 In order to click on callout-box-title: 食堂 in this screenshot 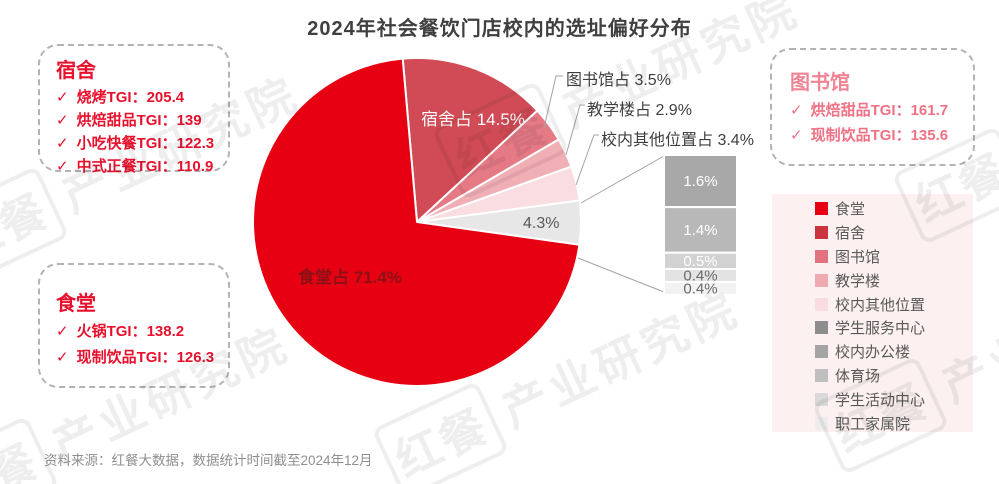, I will do `click(76, 304)`.